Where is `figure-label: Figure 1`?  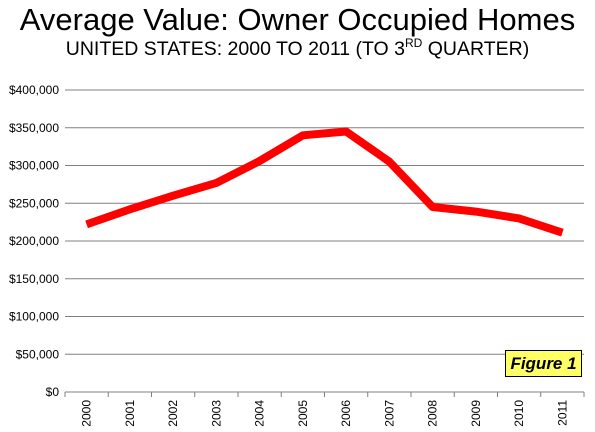
figure-label: Figure 1 is located at coordinates (543, 363).